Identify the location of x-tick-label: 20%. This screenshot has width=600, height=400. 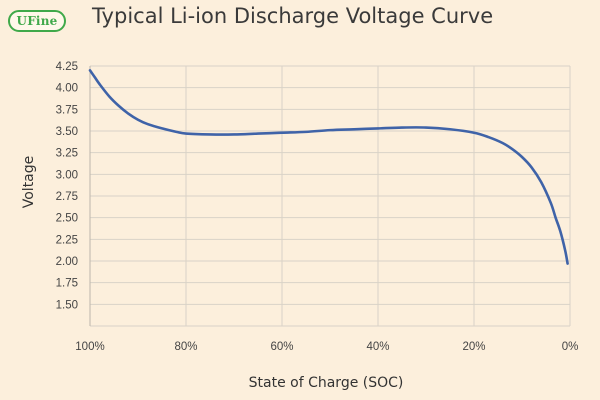
(473, 347).